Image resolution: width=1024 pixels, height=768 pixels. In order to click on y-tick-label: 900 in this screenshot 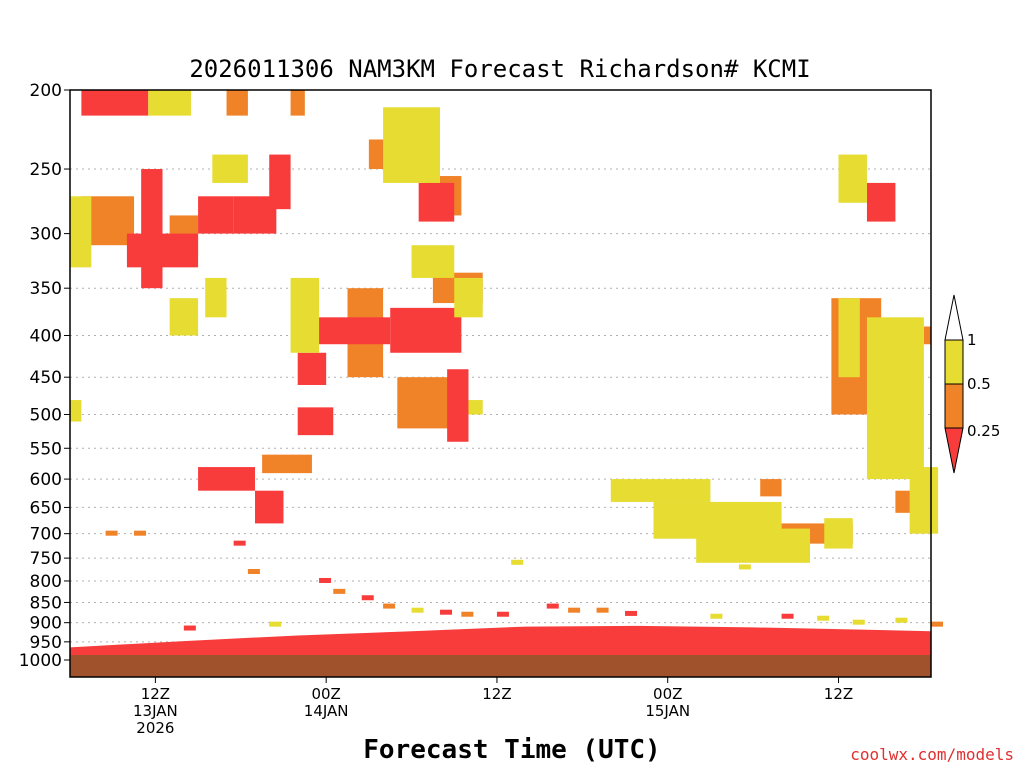, I will do `click(46, 624)`.